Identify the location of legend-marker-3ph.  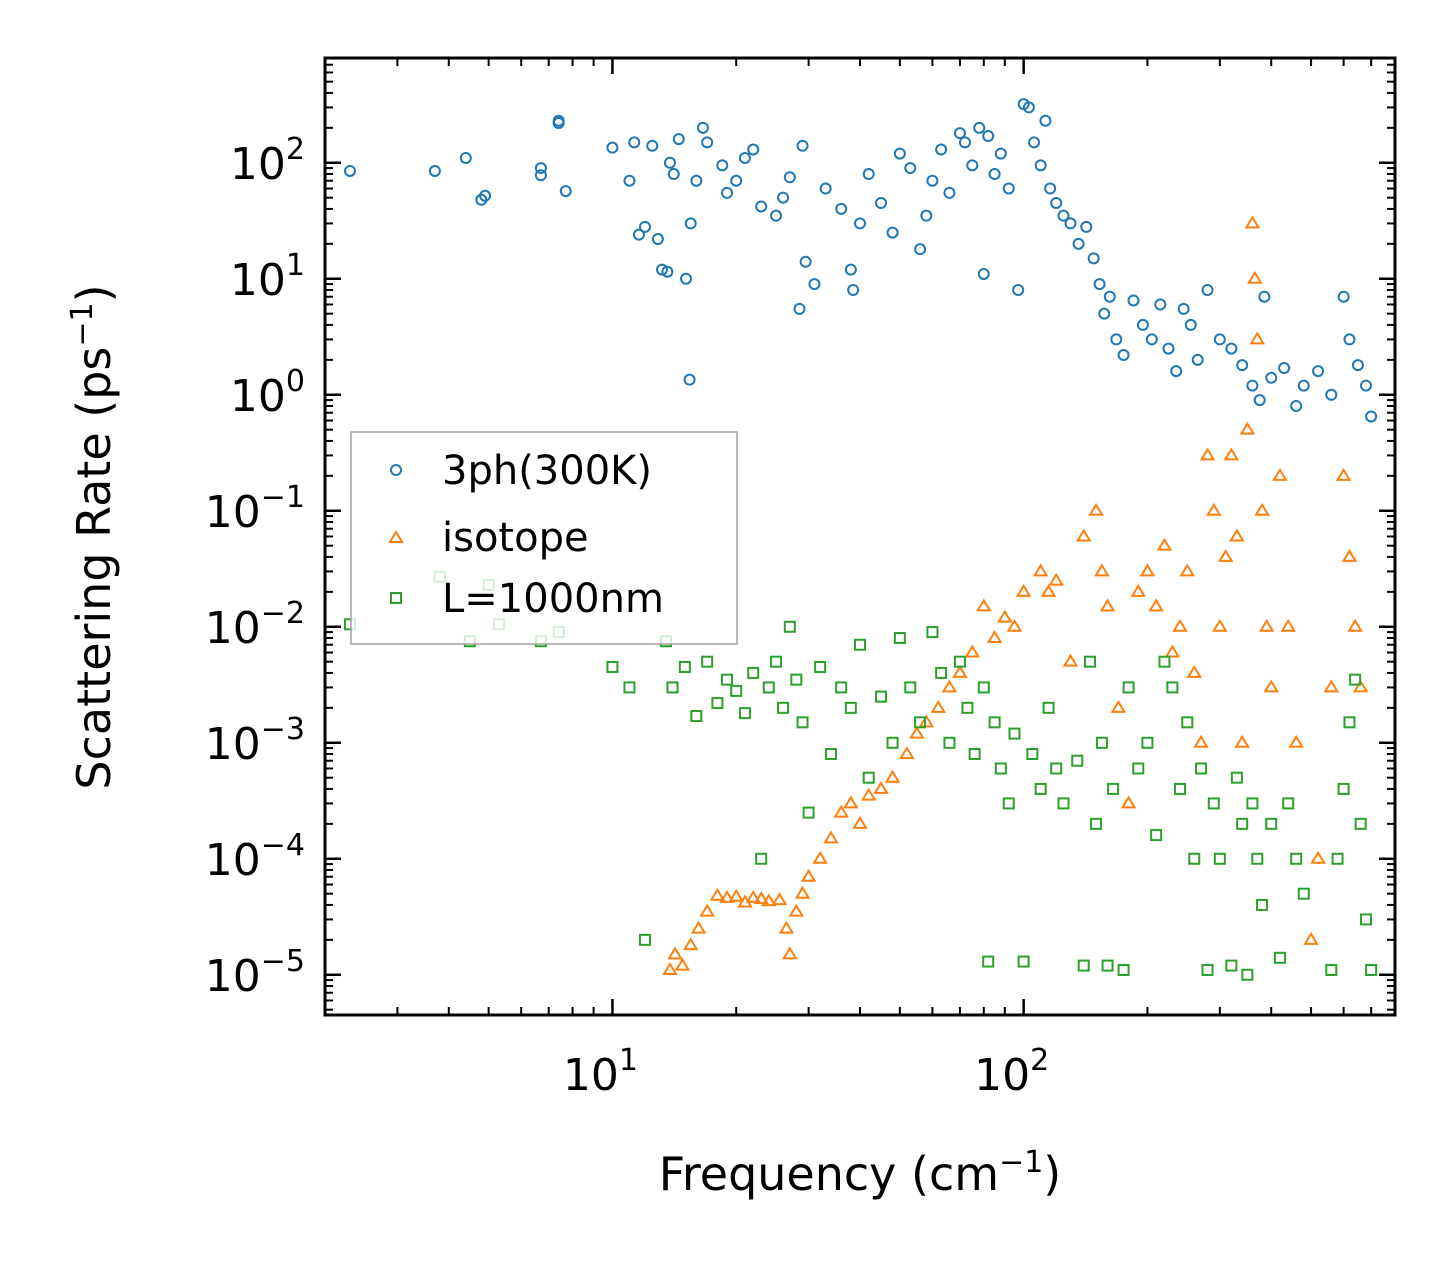
(396, 470).